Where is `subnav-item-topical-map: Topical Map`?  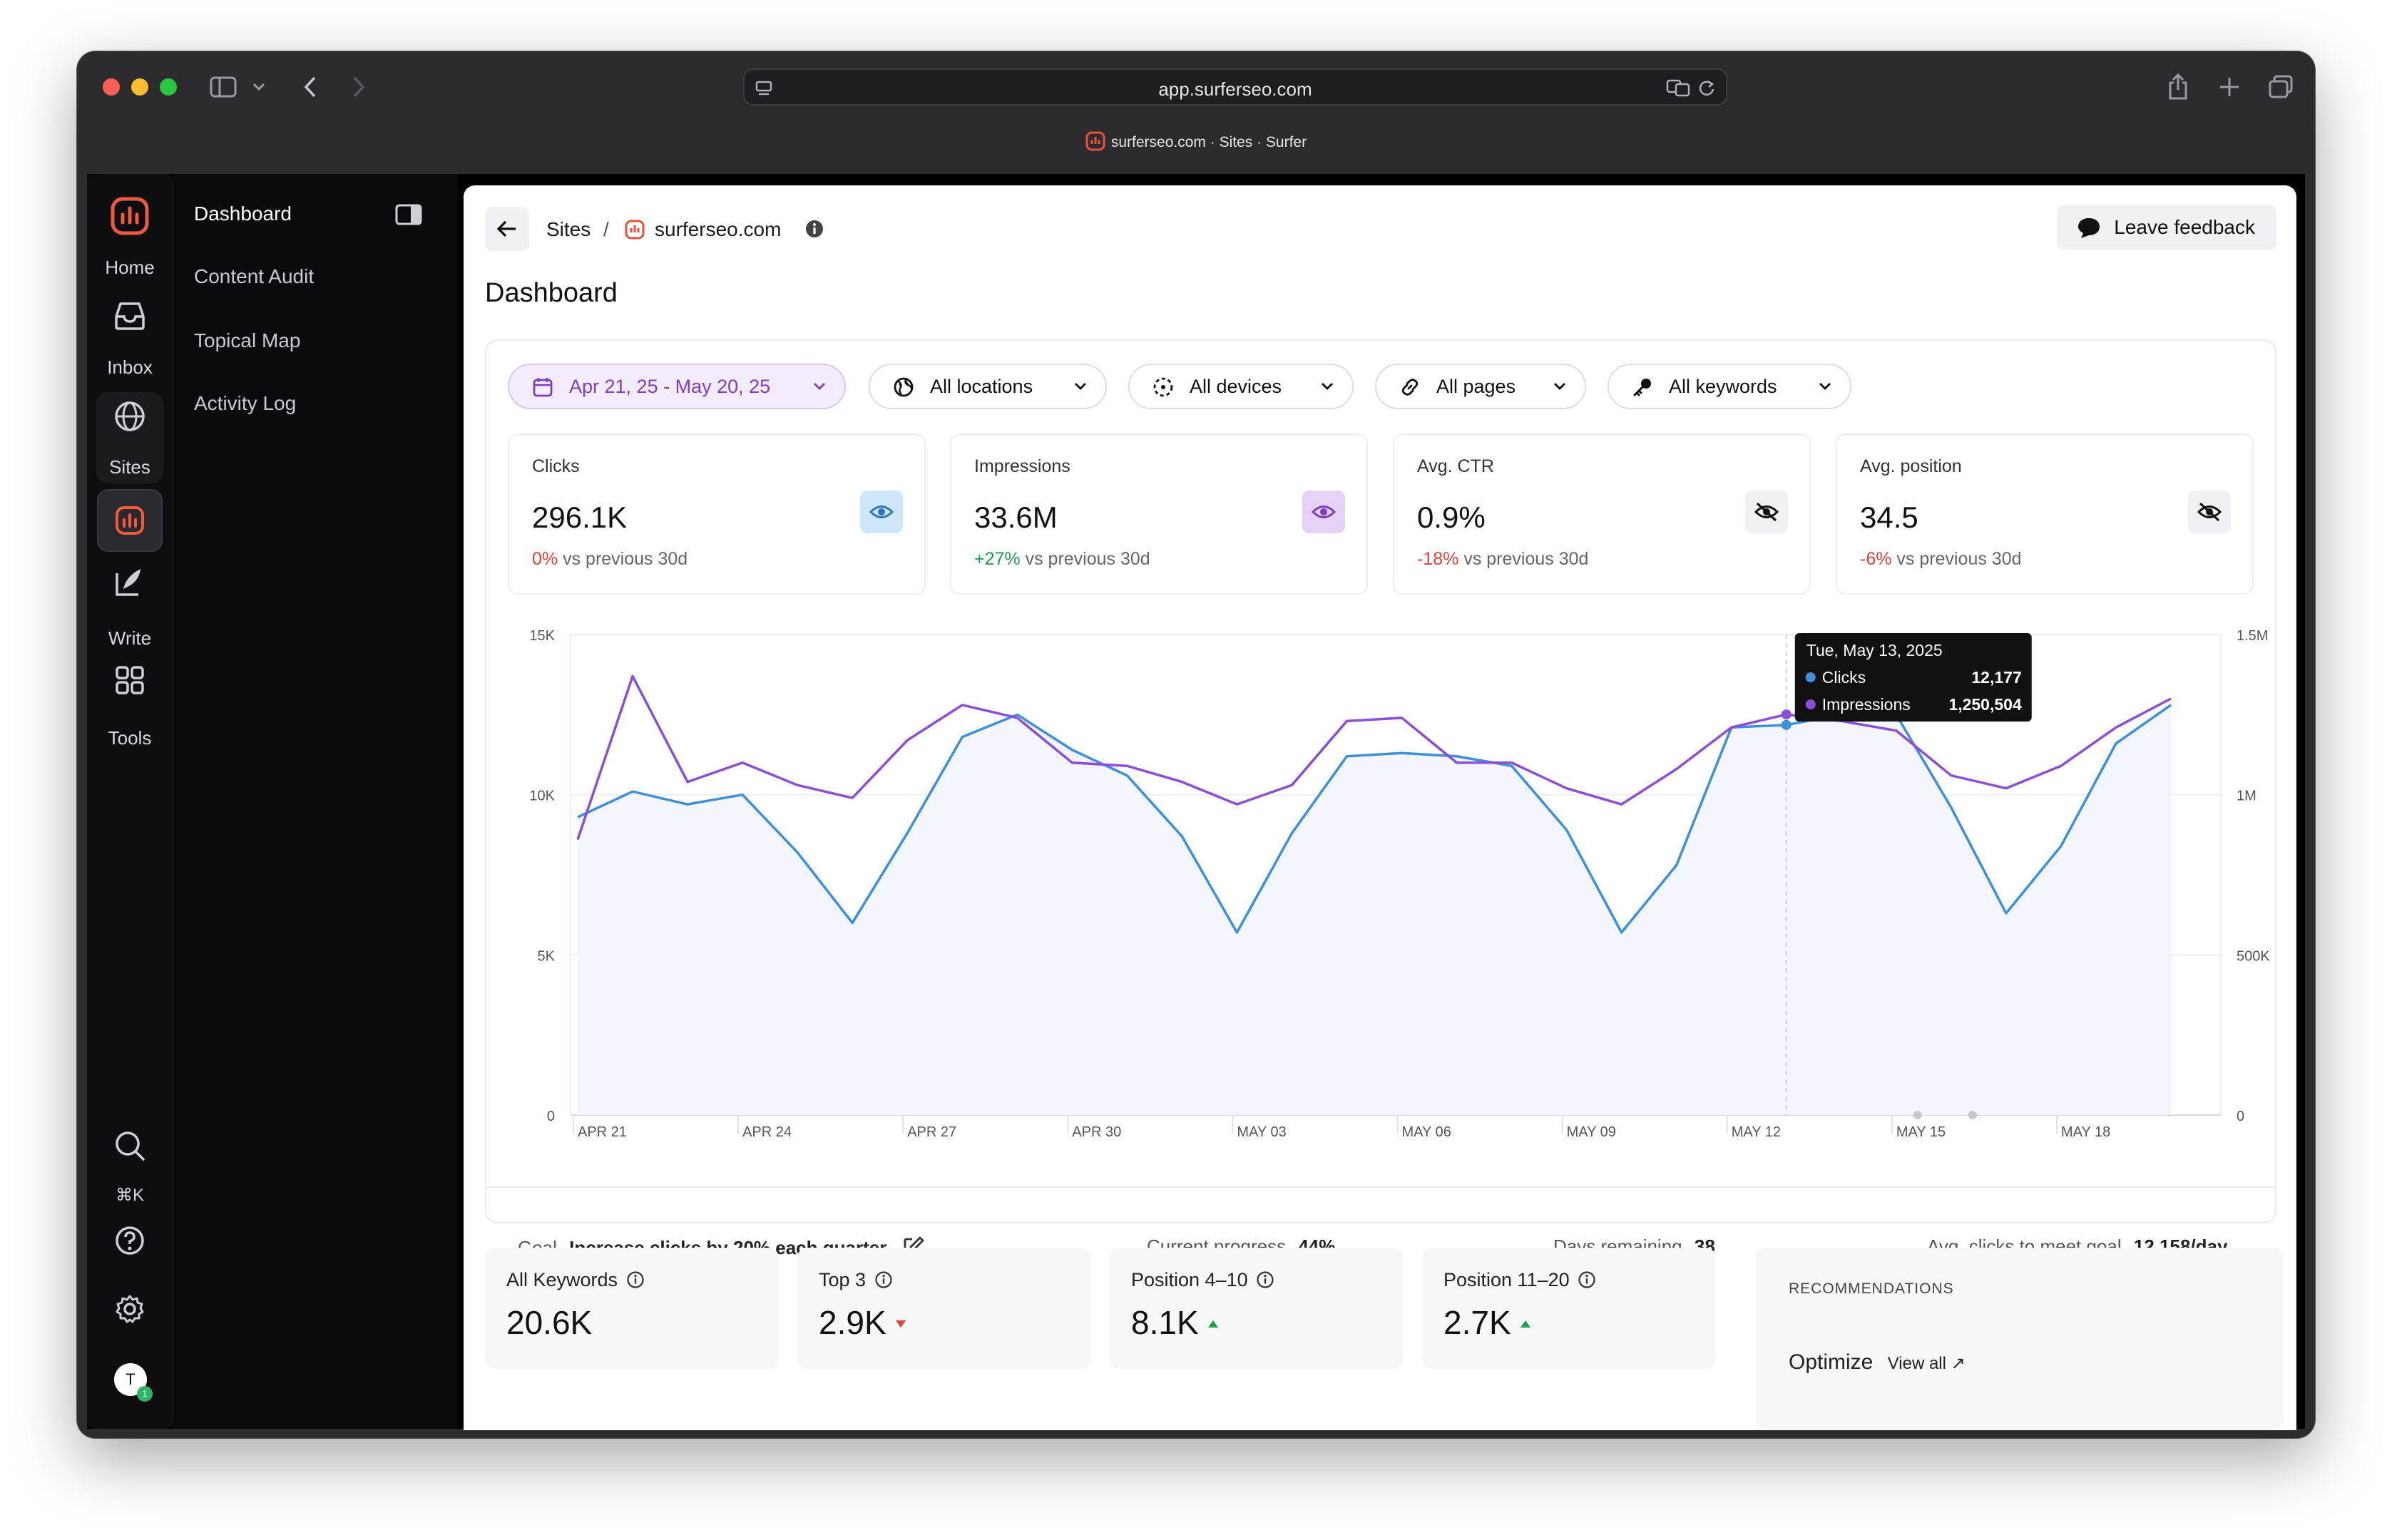
subnav-item-topical-map: Topical Map is located at coordinates (248, 340).